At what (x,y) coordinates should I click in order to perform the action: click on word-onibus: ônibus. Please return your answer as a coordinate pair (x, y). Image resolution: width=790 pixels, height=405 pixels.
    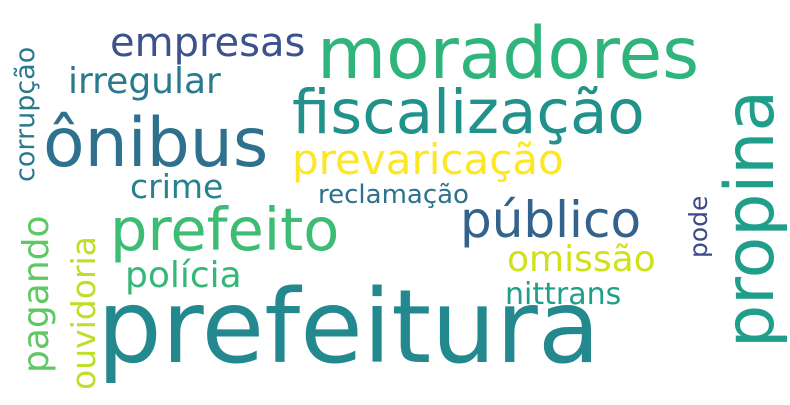
    Looking at the image, I should click on (156, 143).